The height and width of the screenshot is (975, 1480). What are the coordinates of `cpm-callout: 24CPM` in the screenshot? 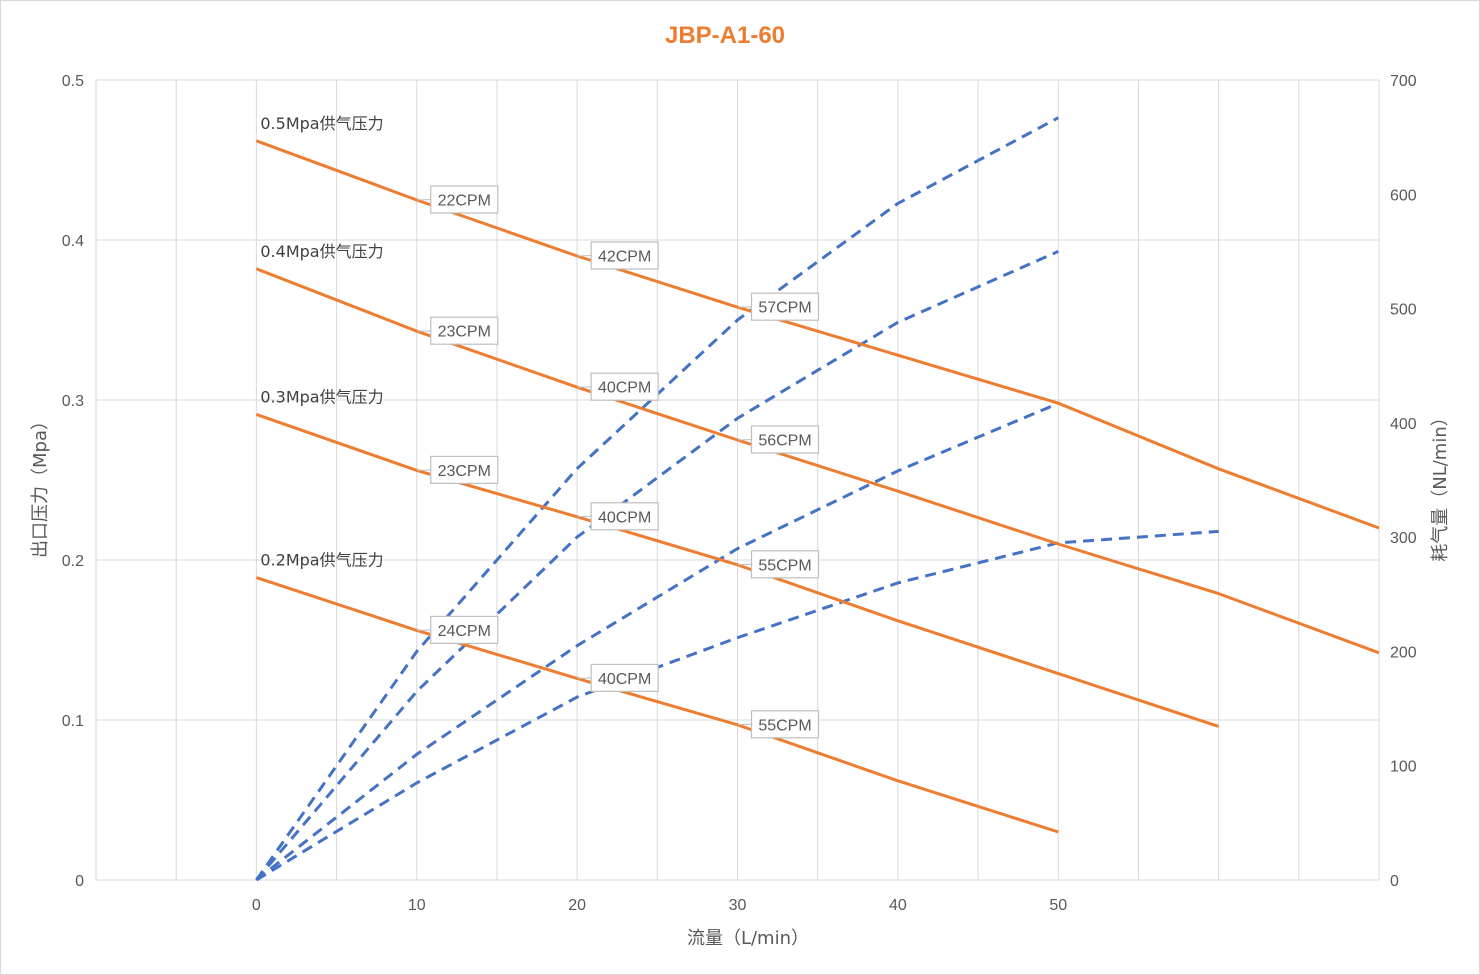 It's located at (457, 630).